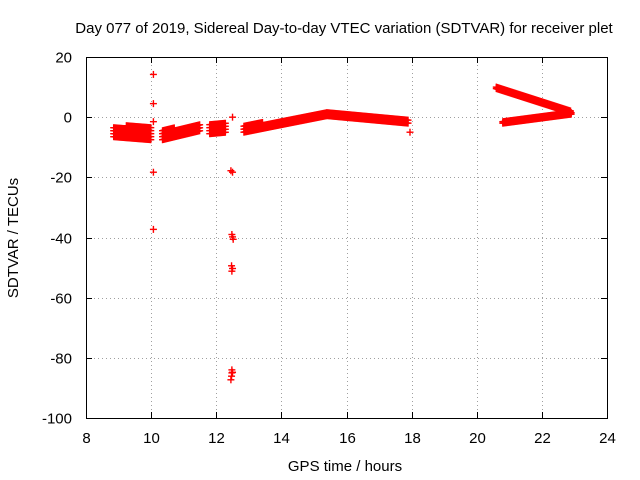 This screenshot has width=640, height=480. What do you see at coordinates (477, 438) in the screenshot?
I see `x-tick-label: 20` at bounding box center [477, 438].